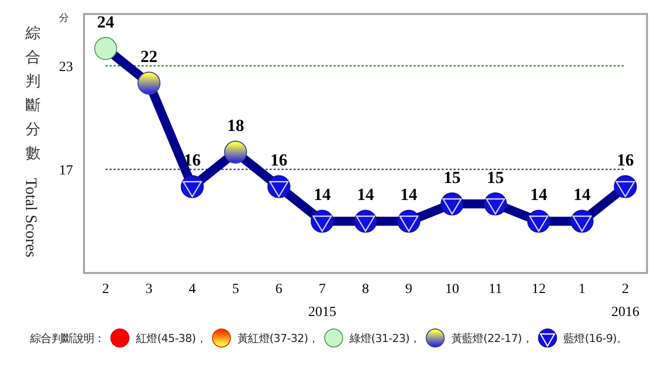  What do you see at coordinates (171, 338) in the screenshot?
I see `text: 紅燈(45-38)，` at bounding box center [171, 338].